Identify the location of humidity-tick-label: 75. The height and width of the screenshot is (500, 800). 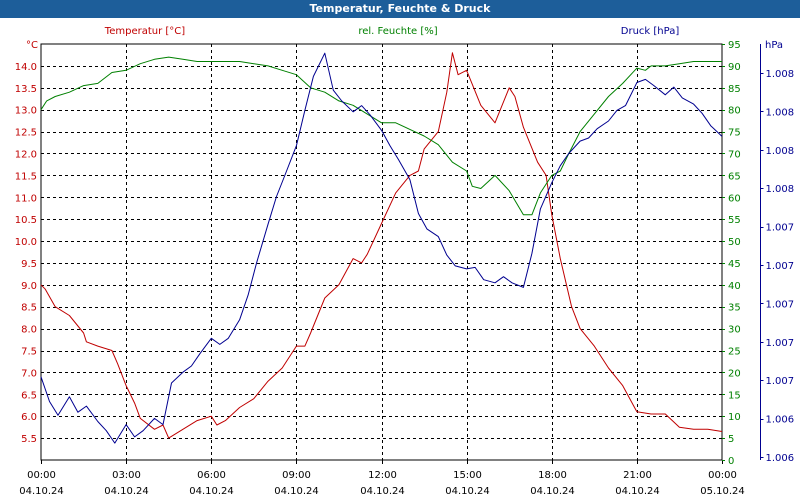
(734, 133).